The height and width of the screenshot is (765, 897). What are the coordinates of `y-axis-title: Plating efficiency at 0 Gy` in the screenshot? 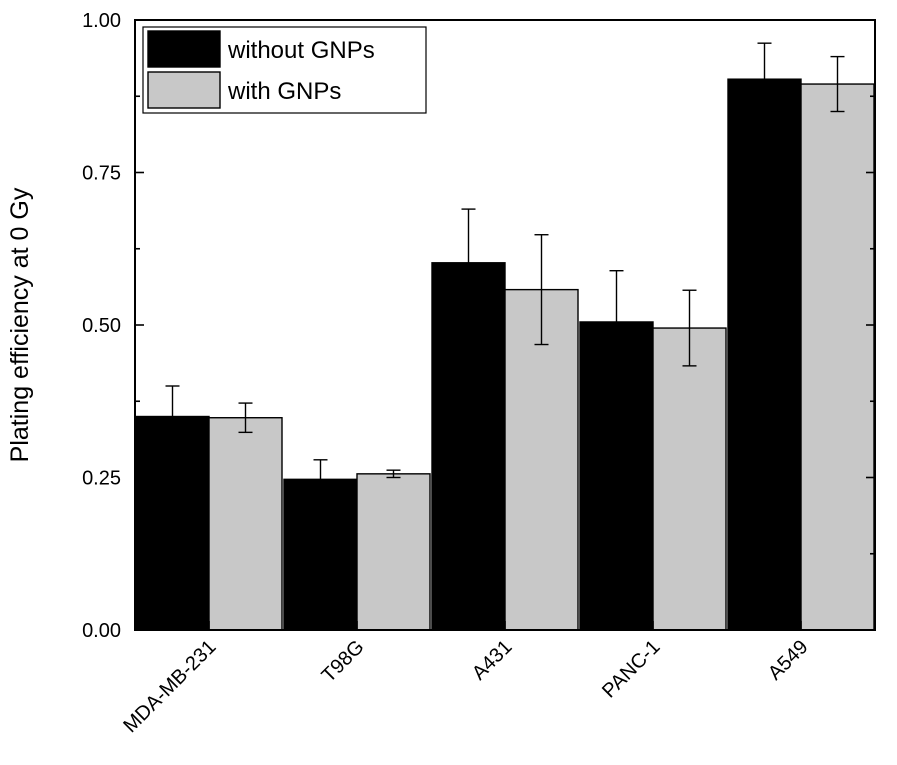 It's located at (20, 324).